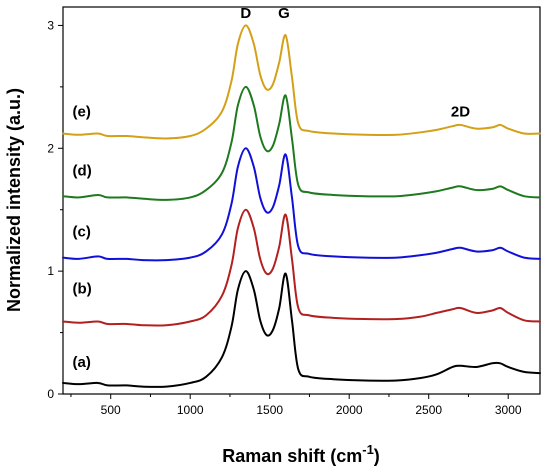 This screenshot has height=473, width=550. I want to click on series-label-1: (a), so click(82, 362).